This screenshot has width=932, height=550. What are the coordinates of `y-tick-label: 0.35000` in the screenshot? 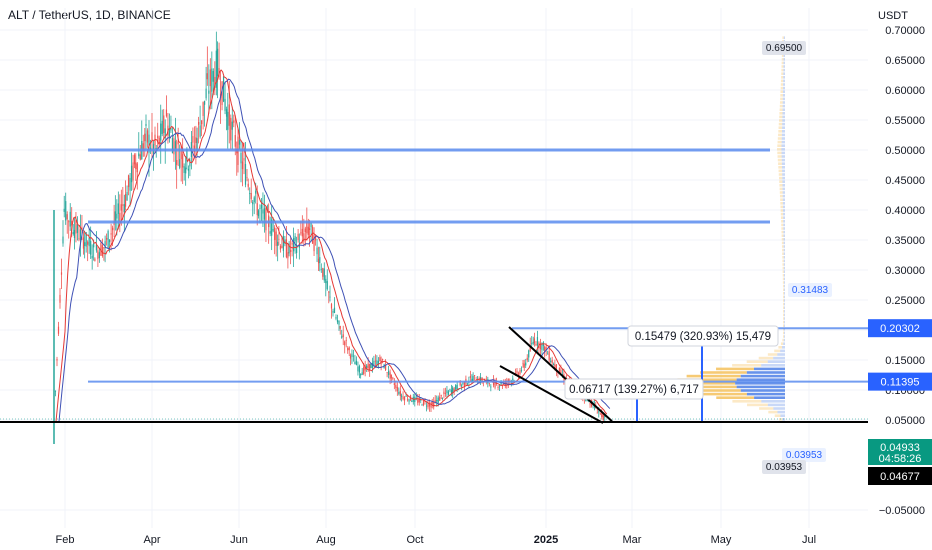 It's located at (905, 241).